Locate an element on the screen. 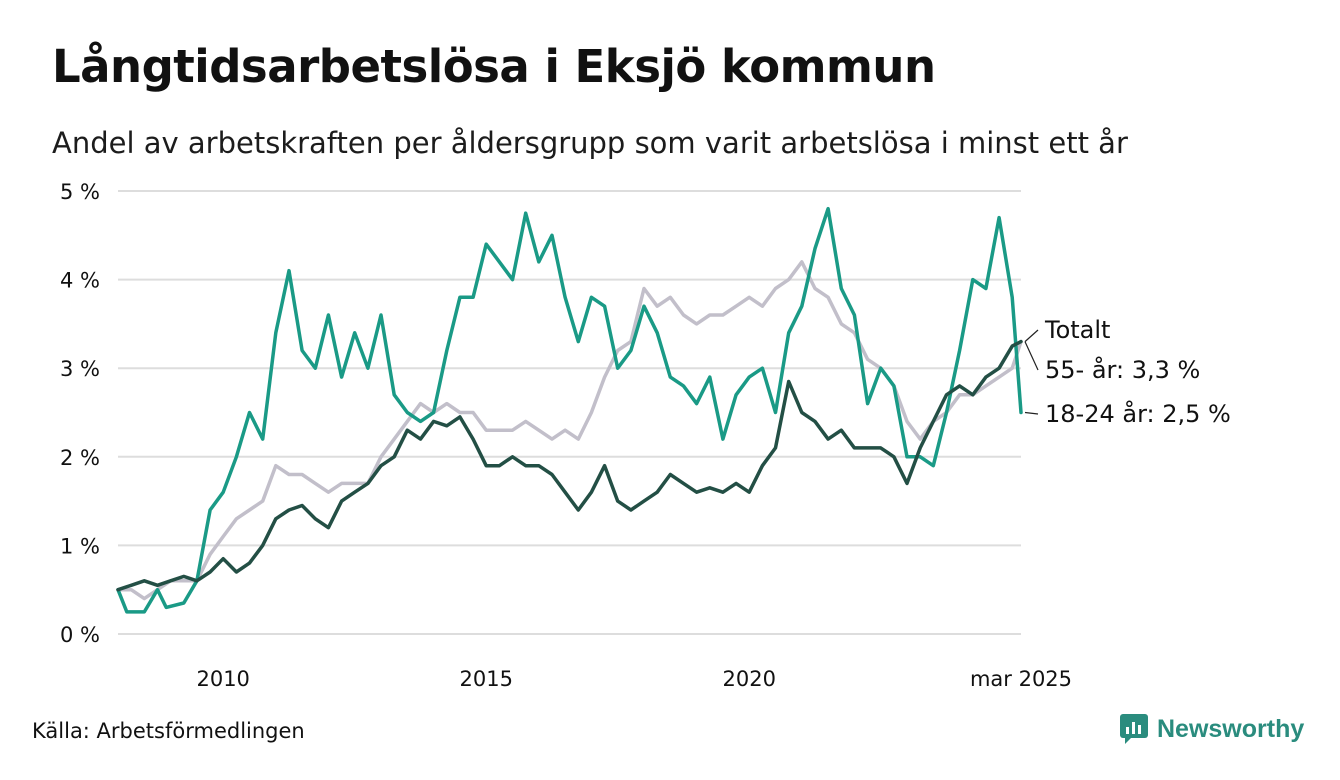 The height and width of the screenshot is (780, 1340). series-end-label: Totalt is located at coordinates (1077, 330).